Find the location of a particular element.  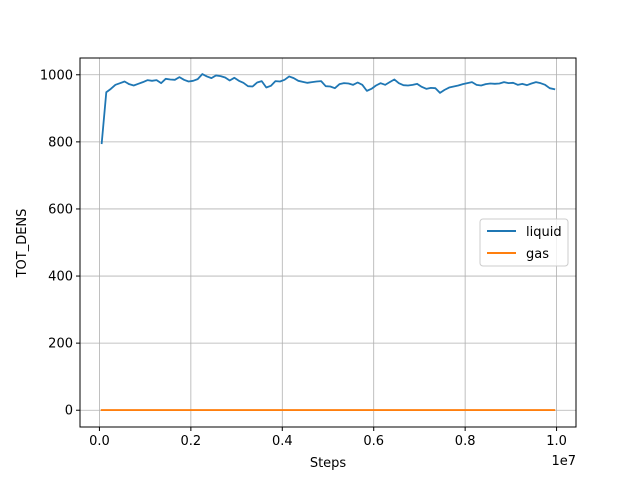

x-tick-label: 0.2 is located at coordinates (191, 441).